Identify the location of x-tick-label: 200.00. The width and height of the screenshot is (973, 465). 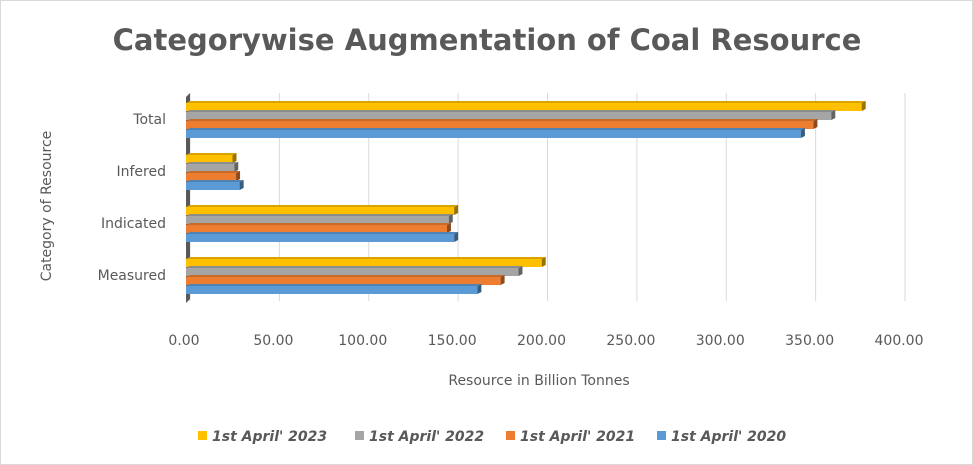
(541, 341).